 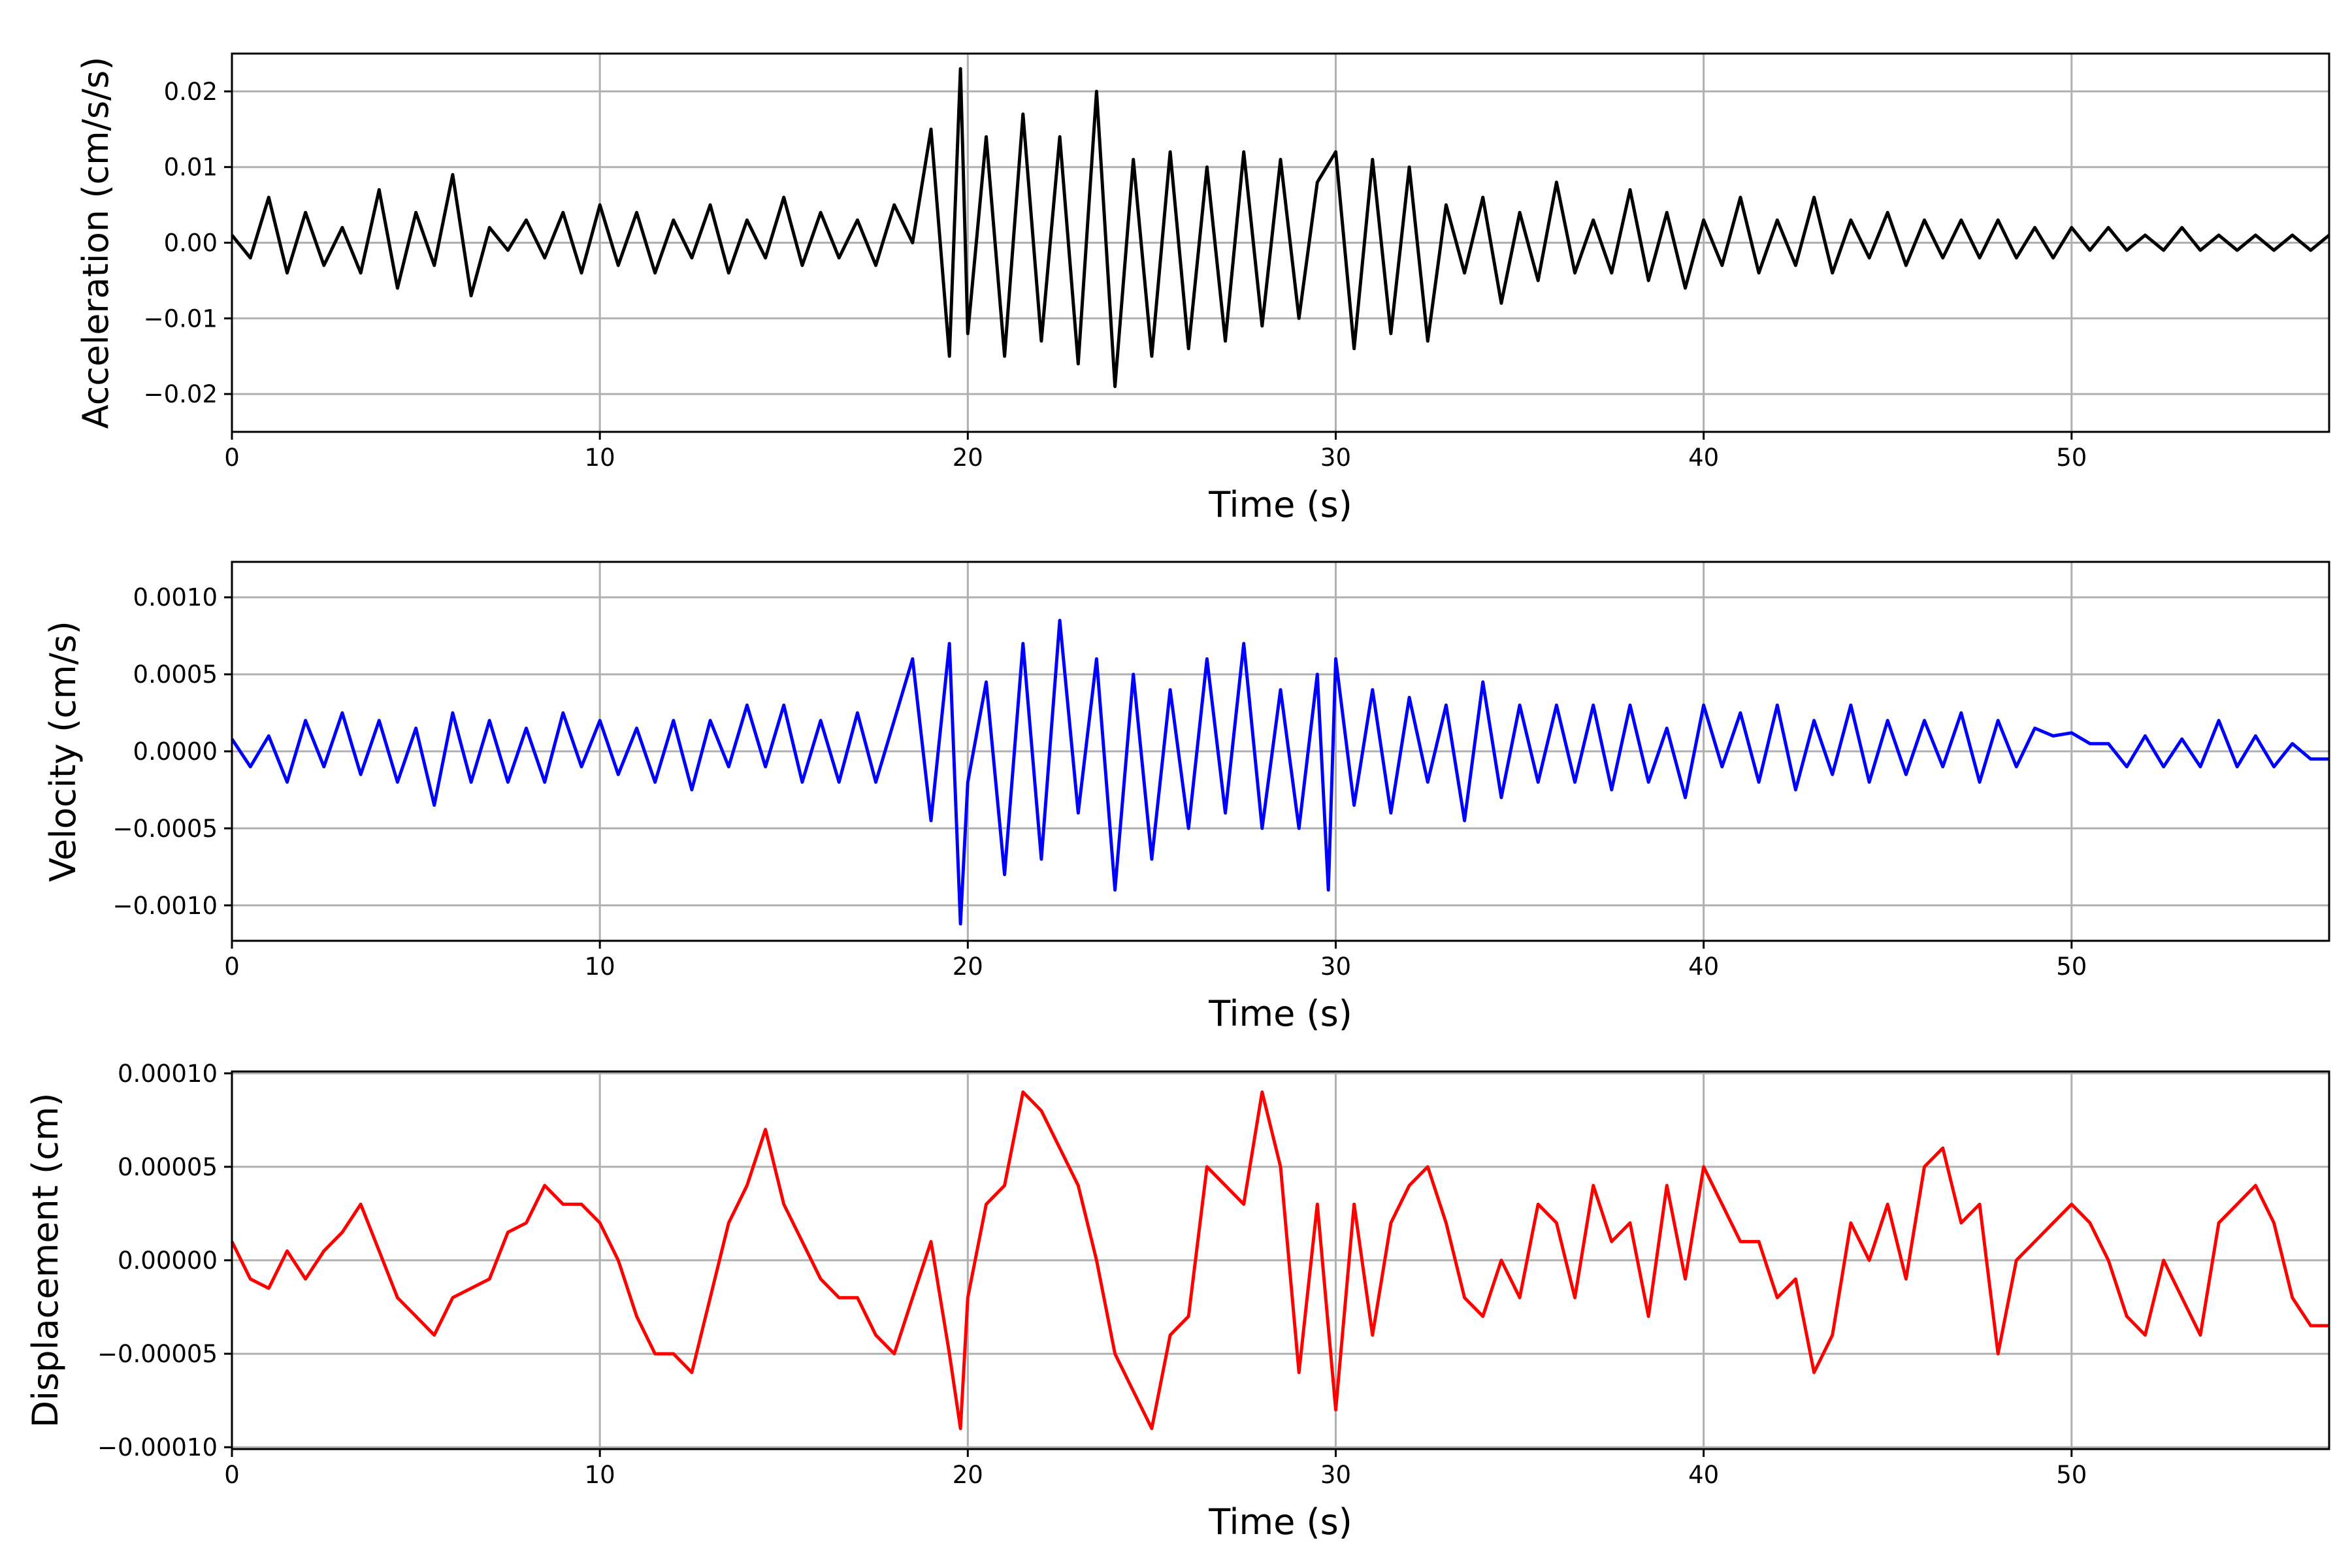 What do you see at coordinates (181, 394) in the screenshot?
I see `y-tick-label: −0.02` at bounding box center [181, 394].